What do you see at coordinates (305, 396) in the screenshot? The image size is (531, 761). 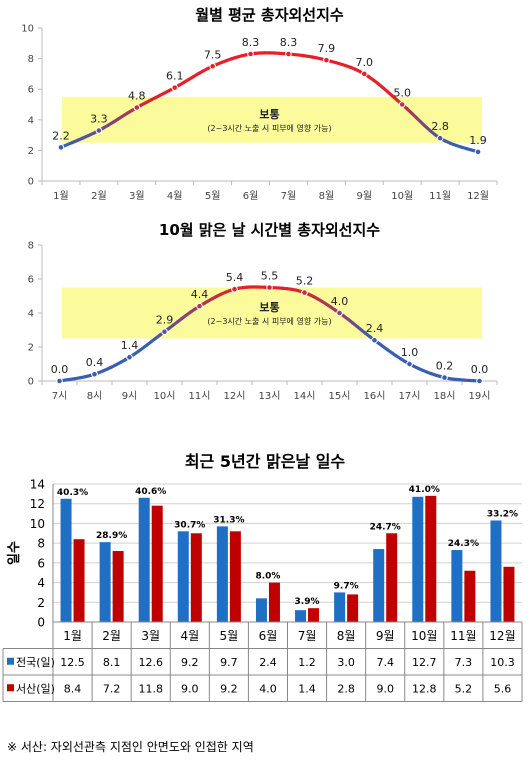 I see `x-tick-label: 14시` at bounding box center [305, 396].